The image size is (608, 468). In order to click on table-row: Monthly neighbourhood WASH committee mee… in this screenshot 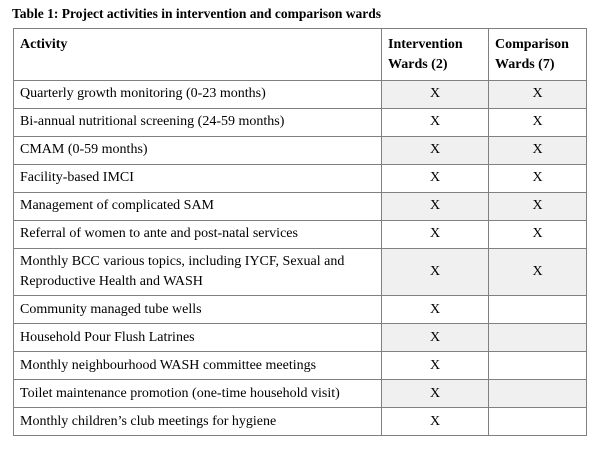, I will do `click(300, 366)`.